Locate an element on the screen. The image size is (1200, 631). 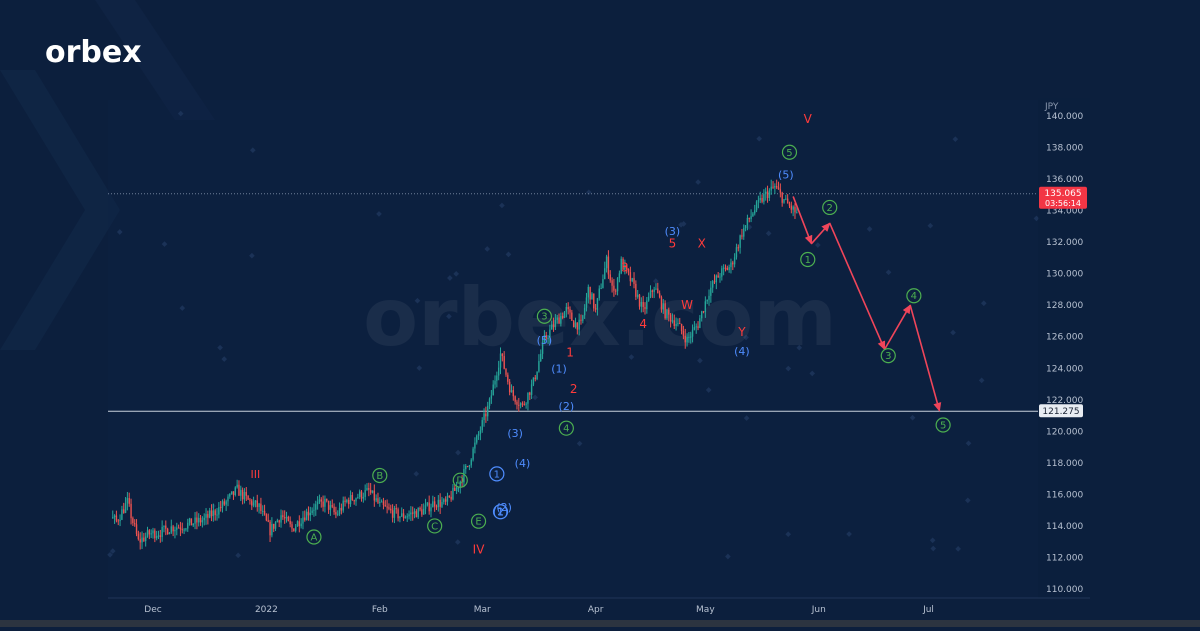
forecast-arrow is located at coordinates (820, 233).